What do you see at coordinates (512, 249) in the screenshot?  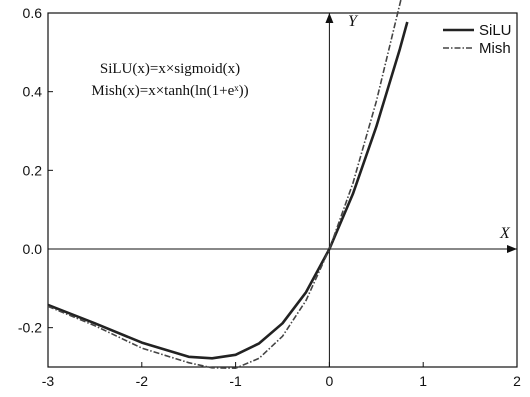 I see `x-axis-arrow` at bounding box center [512, 249].